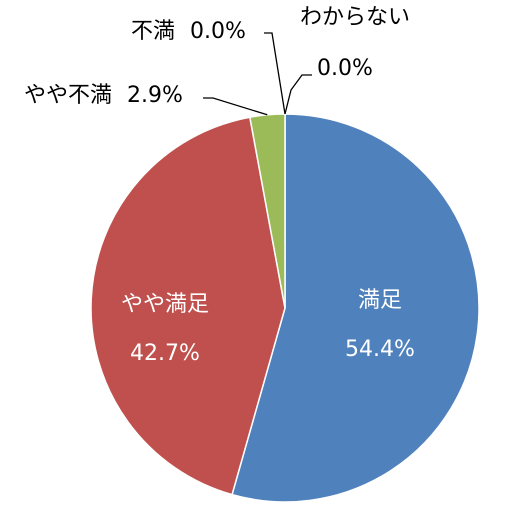  I want to click on slice-label-fuman-category: 不満, so click(153, 31).